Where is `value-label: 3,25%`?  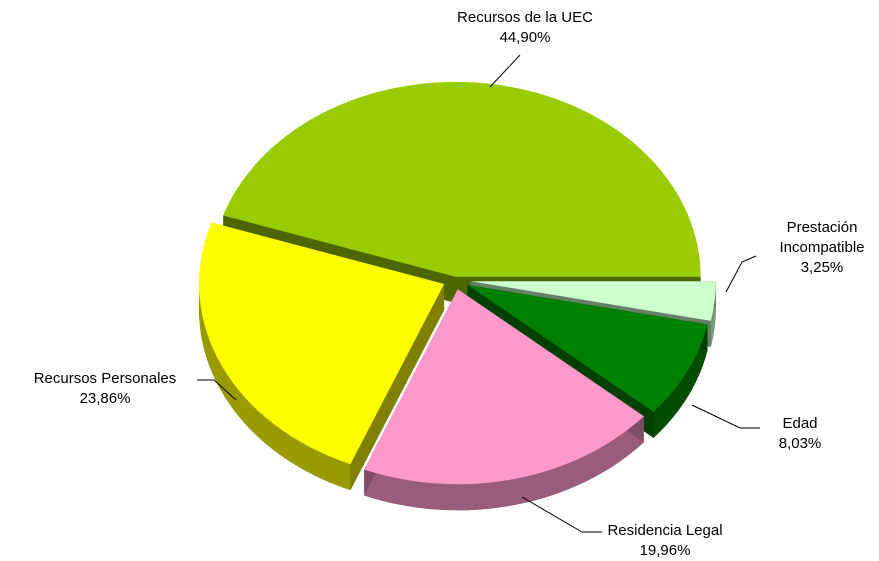 value-label: 3,25% is located at coordinates (822, 267).